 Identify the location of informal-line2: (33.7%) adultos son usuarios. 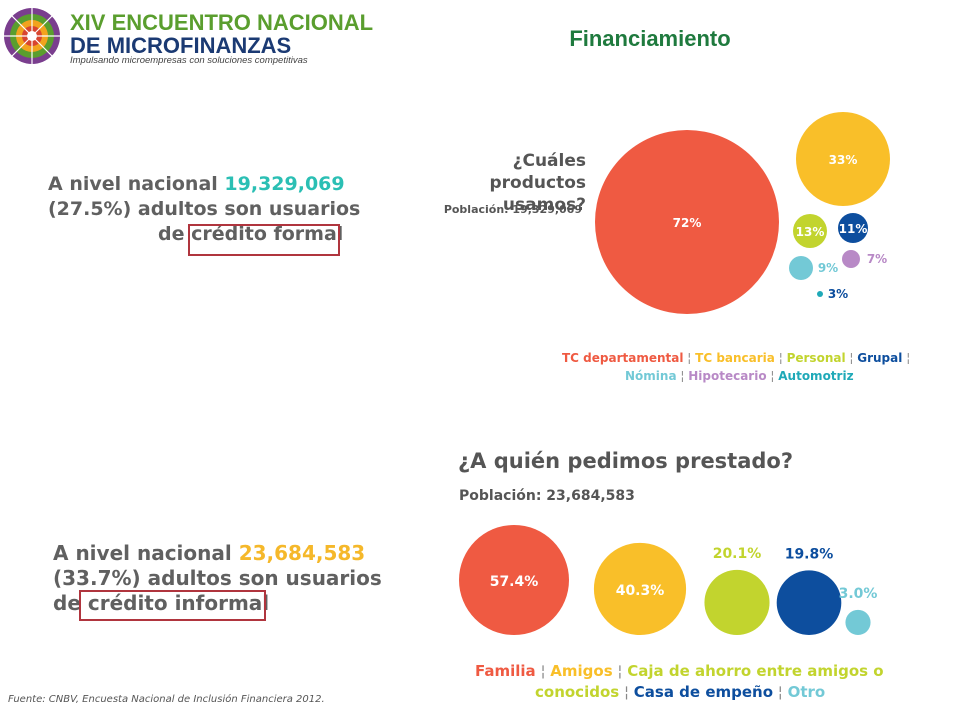
(217, 578).